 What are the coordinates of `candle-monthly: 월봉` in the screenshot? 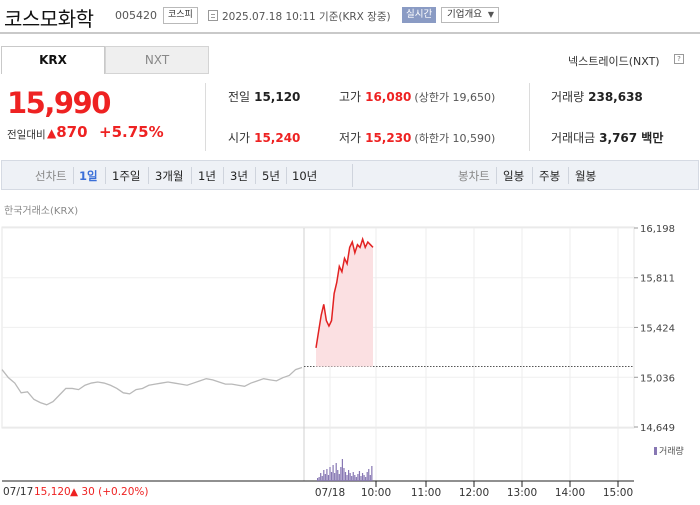 It's located at (586, 176).